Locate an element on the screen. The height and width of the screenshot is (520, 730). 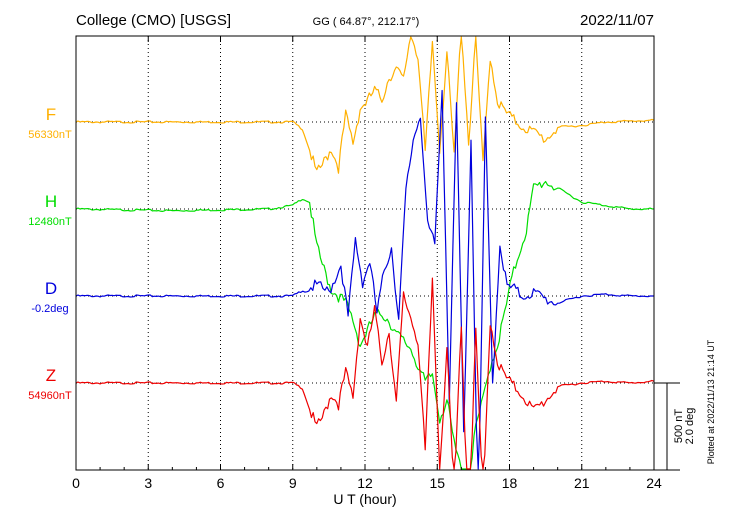
component-name-Z: Z is located at coordinates (51, 375).